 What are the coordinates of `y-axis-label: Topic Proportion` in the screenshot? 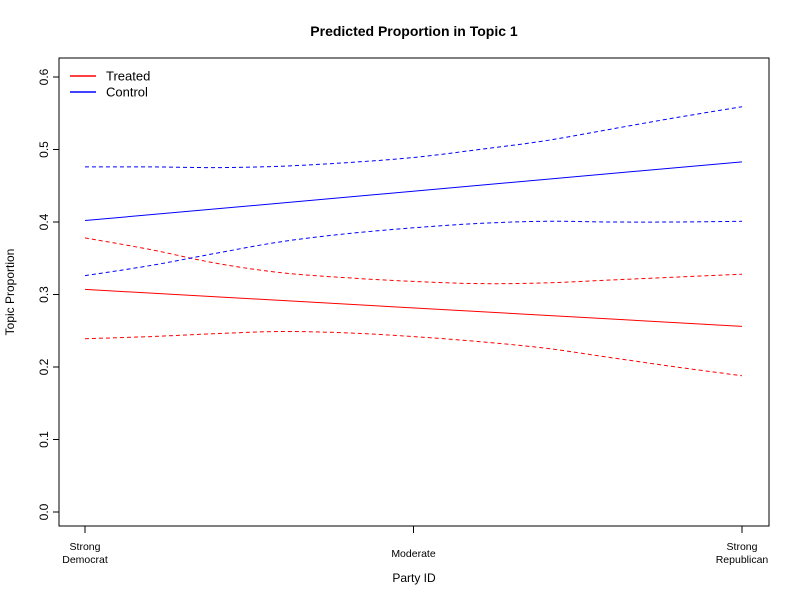 It's located at (10, 292).